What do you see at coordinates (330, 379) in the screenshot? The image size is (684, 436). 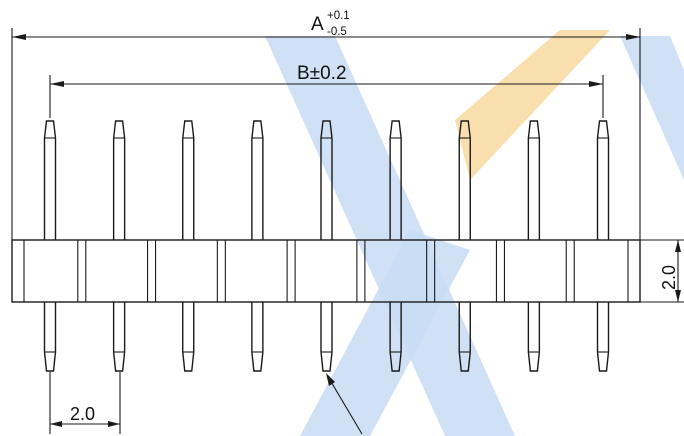 I see `leader-arrow` at bounding box center [330, 379].